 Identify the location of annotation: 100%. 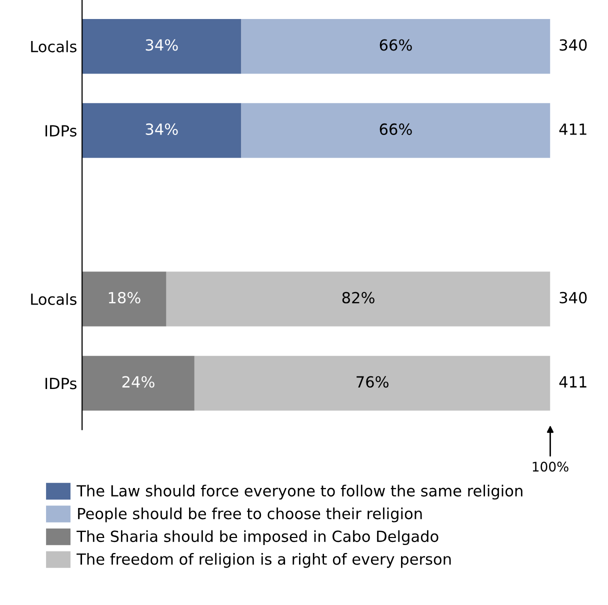
(550, 467).